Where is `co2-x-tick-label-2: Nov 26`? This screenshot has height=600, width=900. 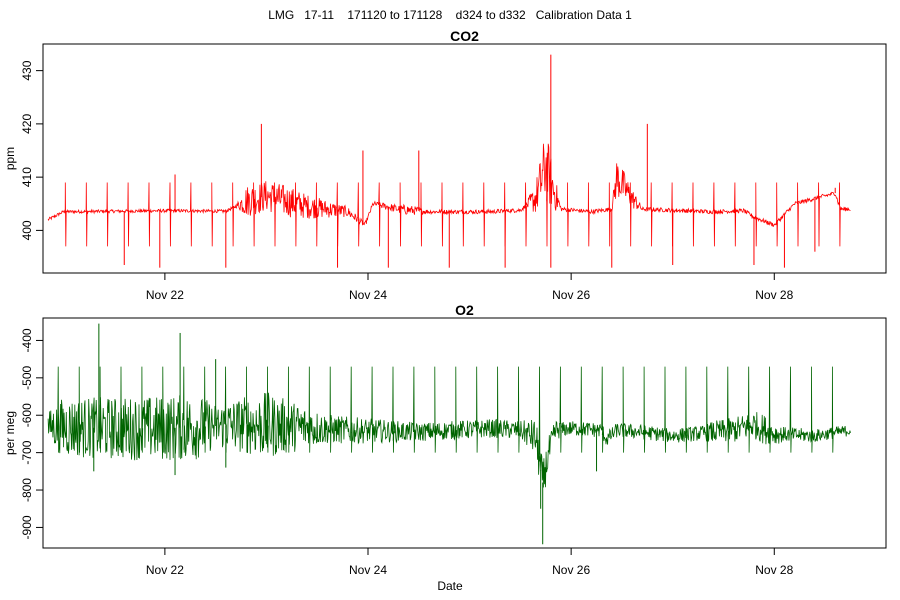 co2-x-tick-label-2: Nov 26 is located at coordinates (571, 295).